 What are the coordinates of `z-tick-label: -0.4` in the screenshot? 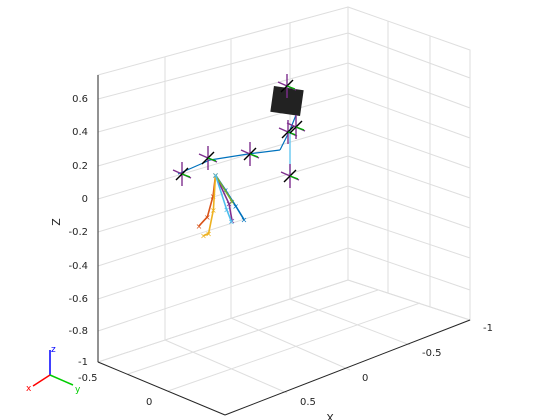 It's located at (78, 266).